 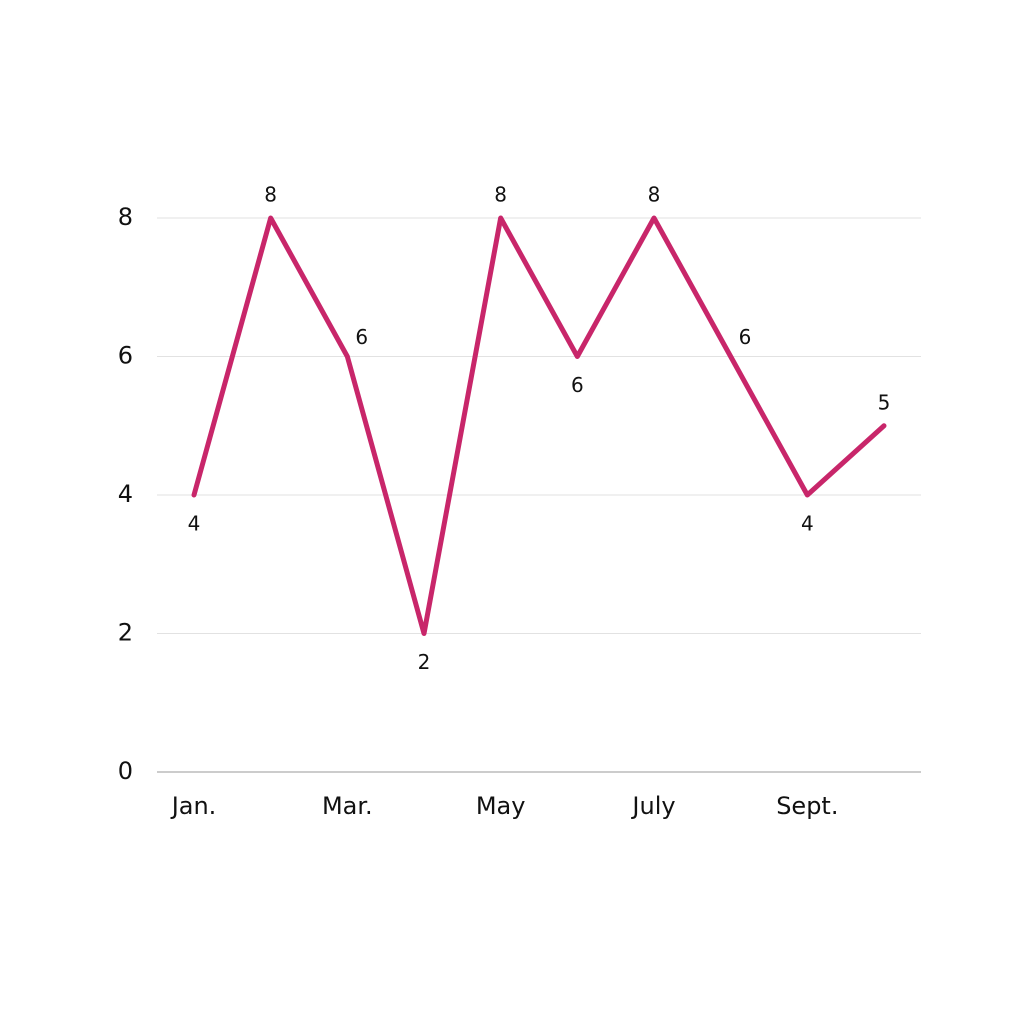 What do you see at coordinates (424, 662) in the screenshot?
I see `data-label: 2` at bounding box center [424, 662].